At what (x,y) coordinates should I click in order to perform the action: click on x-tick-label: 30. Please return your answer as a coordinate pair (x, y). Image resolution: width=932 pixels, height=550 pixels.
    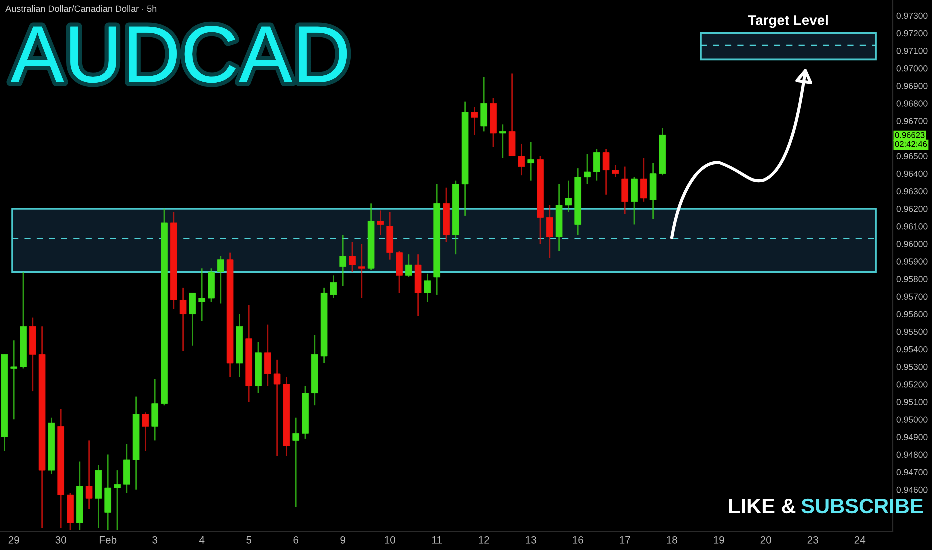
    Looking at the image, I should click on (61, 540).